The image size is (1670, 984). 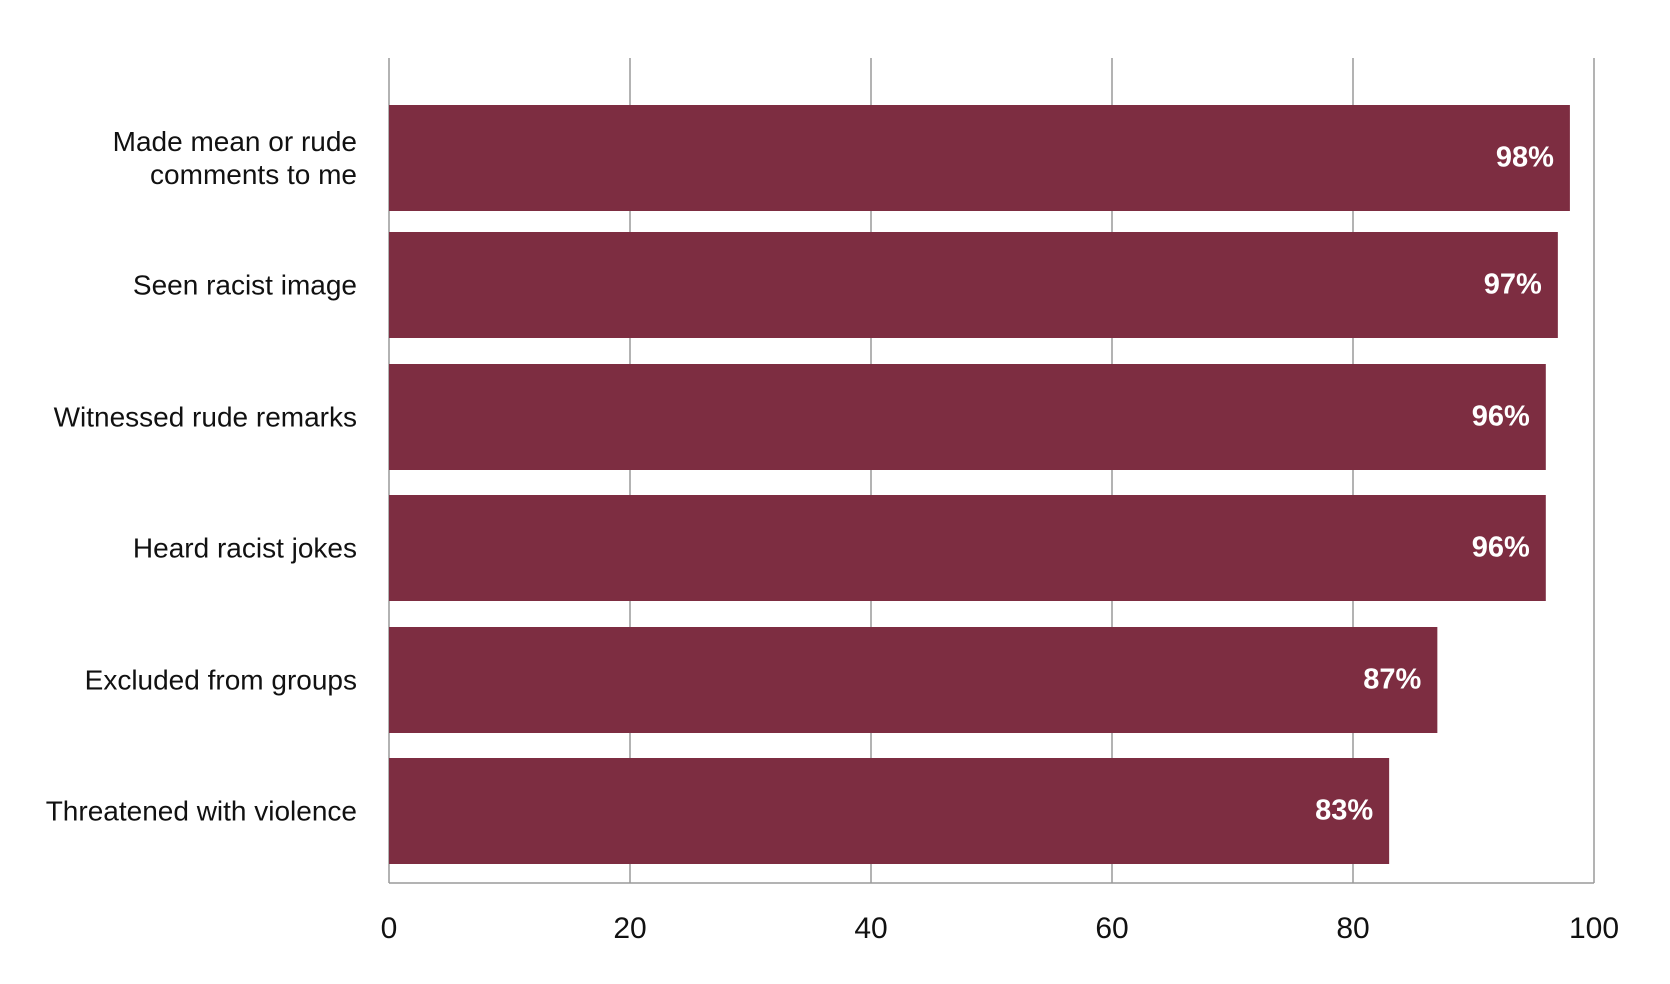 What do you see at coordinates (244, 548) in the screenshot?
I see `y-tick-label: Heard racist jokes` at bounding box center [244, 548].